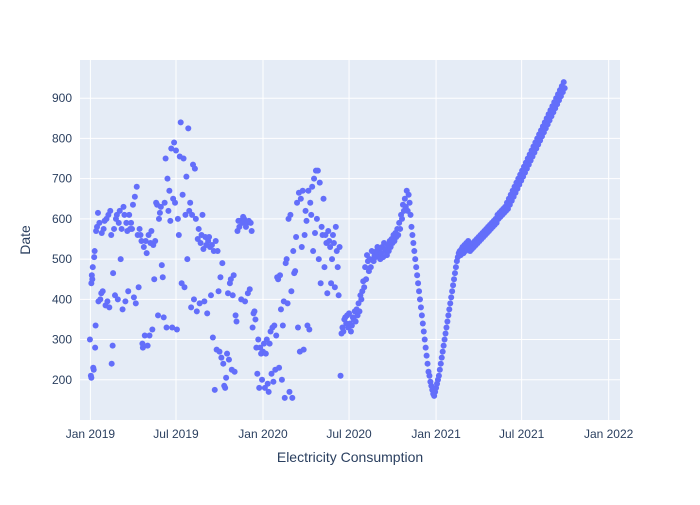  Describe the element at coordinates (522, 434) in the screenshot. I see `x-tick-label: Jul 2021` at that location.